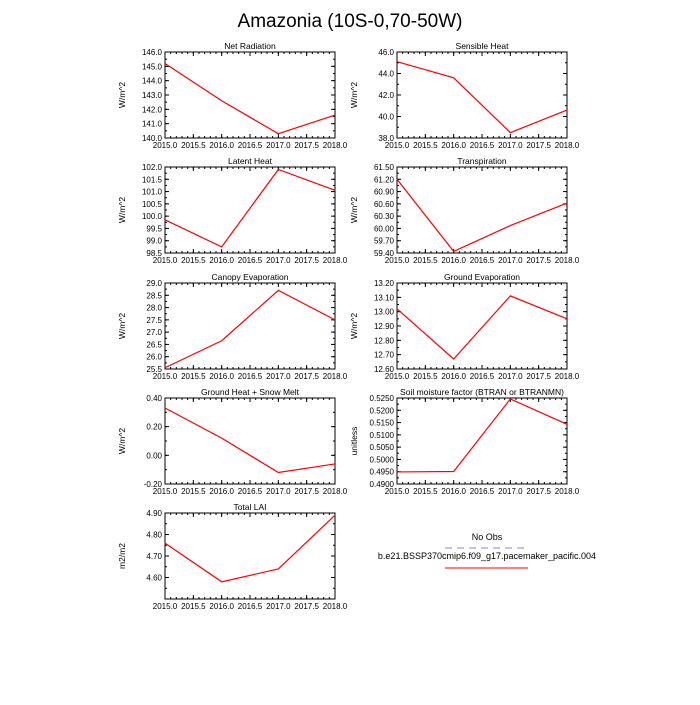  Describe the element at coordinates (152, 192) in the screenshot. I see `y-tick-label: 101.0` at that location.